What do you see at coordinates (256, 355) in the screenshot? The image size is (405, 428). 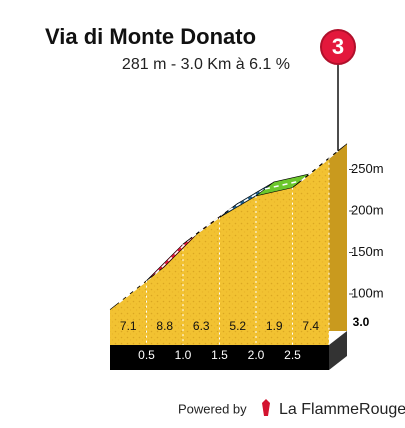 I see `x-tick-label: 2.0` at bounding box center [256, 355].